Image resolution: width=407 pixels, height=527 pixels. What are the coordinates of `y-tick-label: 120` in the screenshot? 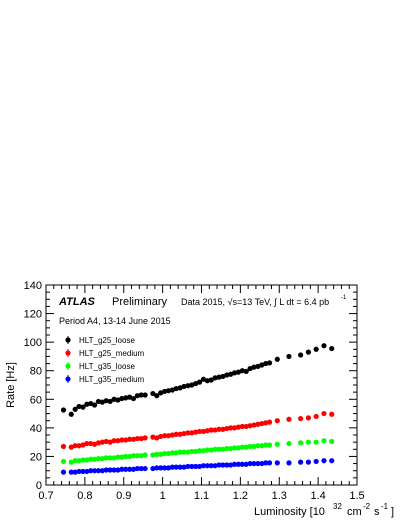 It's located at (33, 315).